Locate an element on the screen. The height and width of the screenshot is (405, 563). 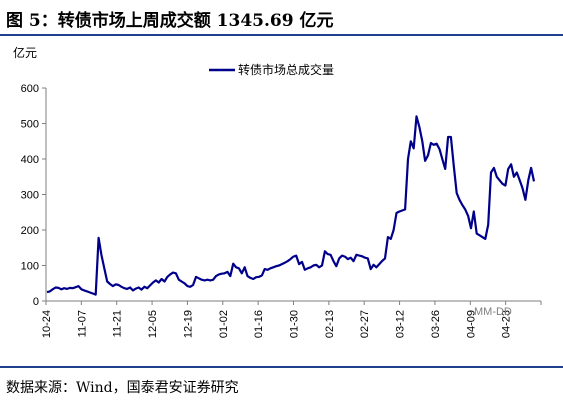
x-tick-label: 12-05 is located at coordinates (153, 324).